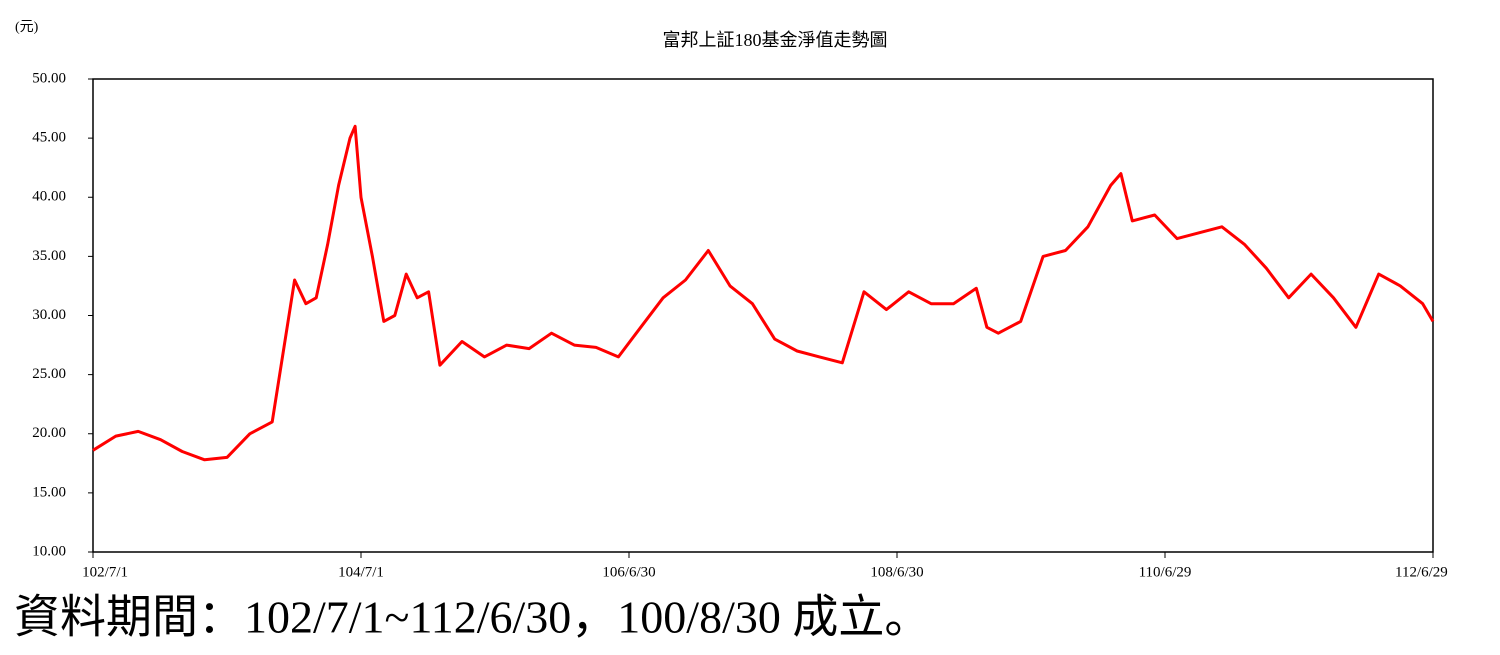 The width and height of the screenshot is (1500, 655). Describe the element at coordinates (1421, 572) in the screenshot. I see `x-tick-label: 112/6/29` at that location.